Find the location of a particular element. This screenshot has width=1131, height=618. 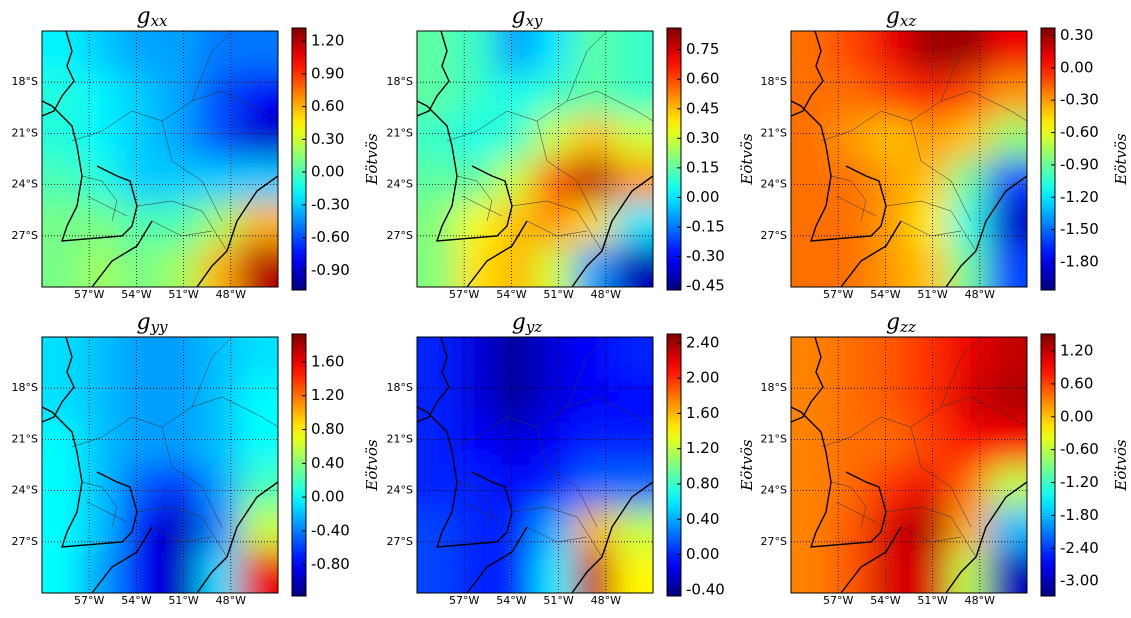

x-tick-label: 48°W is located at coordinates (231, 600).